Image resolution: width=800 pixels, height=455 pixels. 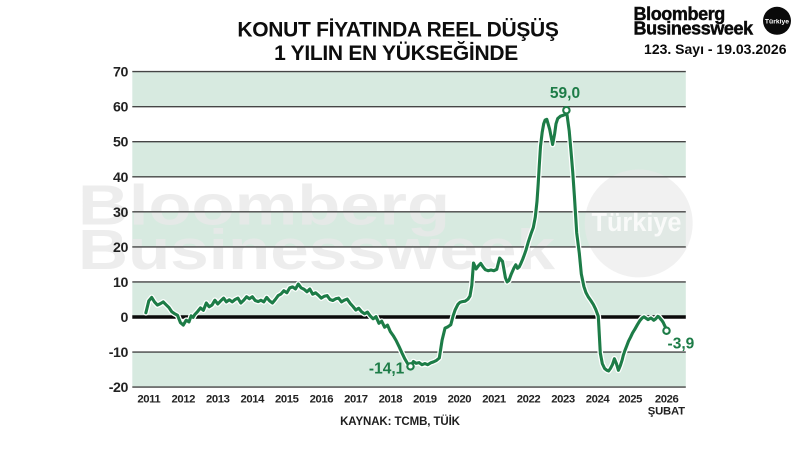 I want to click on svg-text: 1 YILIN EN YÜKSEĞİNDE, so click(x=396, y=53).